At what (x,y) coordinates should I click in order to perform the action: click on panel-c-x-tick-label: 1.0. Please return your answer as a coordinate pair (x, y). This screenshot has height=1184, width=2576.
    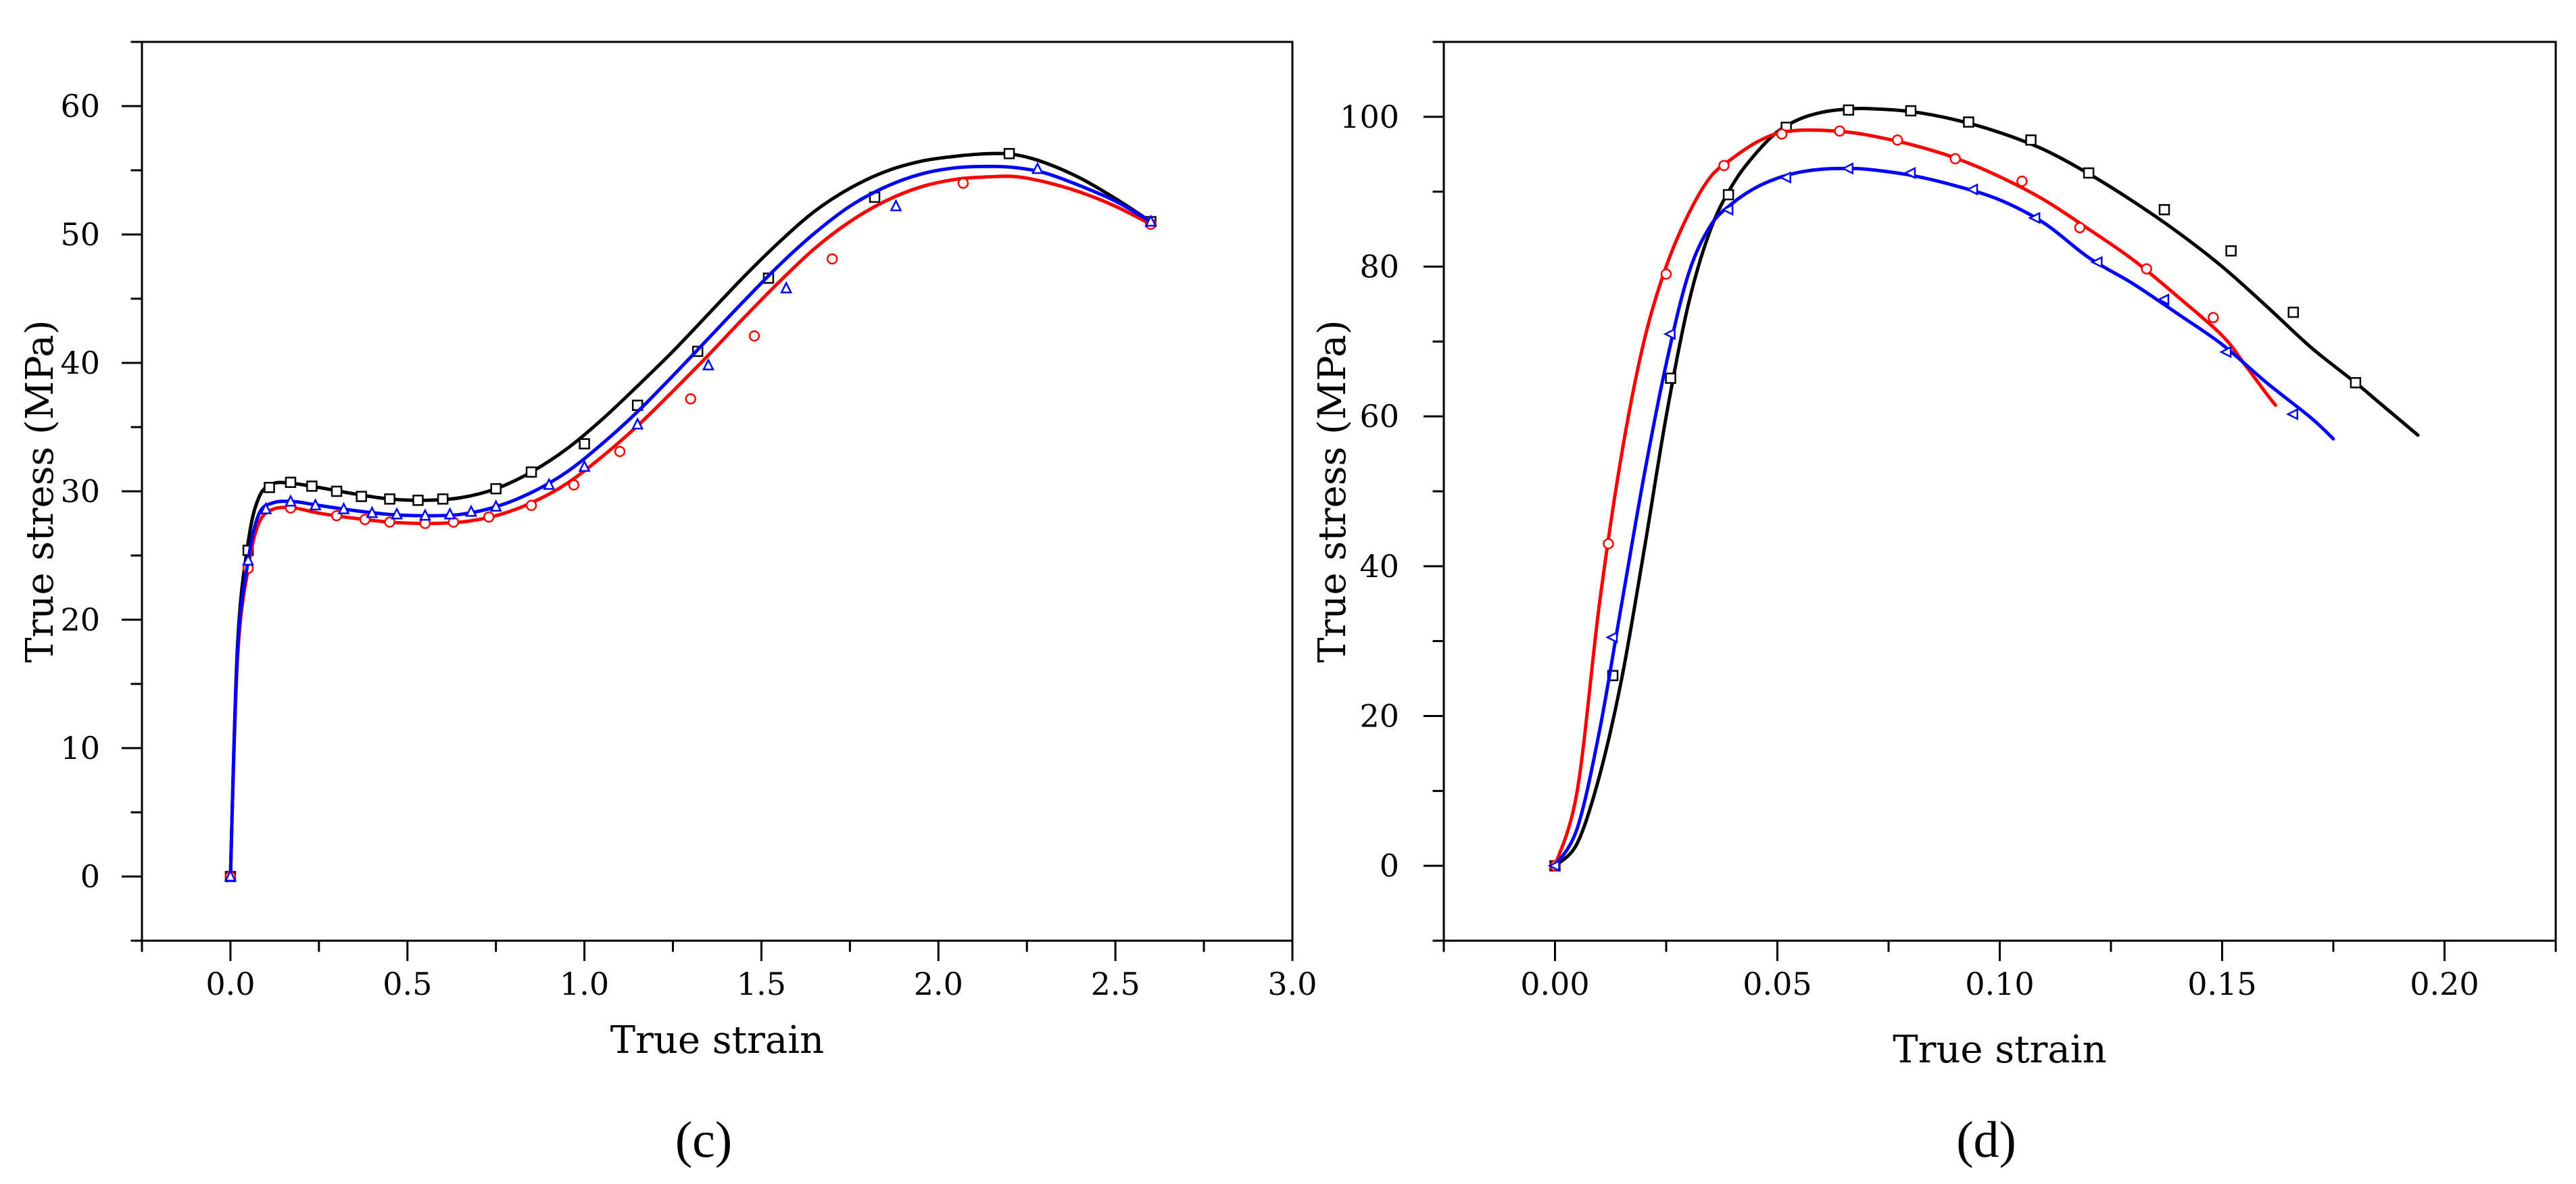
    Looking at the image, I should click on (584, 984).